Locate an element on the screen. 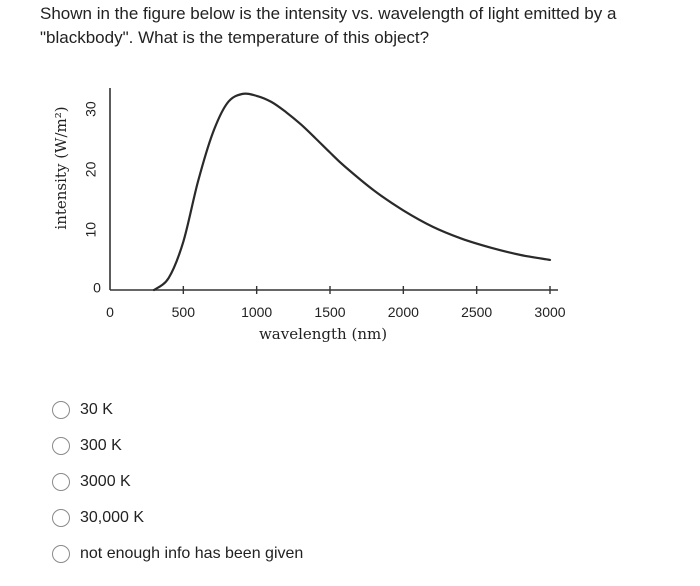 The width and height of the screenshot is (700, 586). x-tick-label: 500 is located at coordinates (184, 312).